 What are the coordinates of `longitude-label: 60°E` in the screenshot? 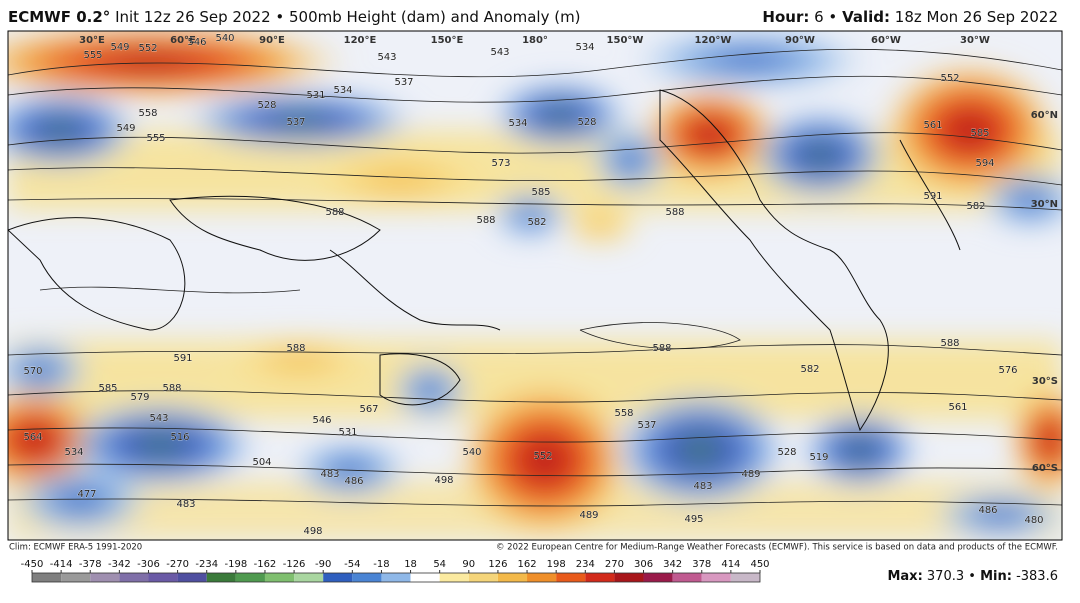 It's located at (183, 40).